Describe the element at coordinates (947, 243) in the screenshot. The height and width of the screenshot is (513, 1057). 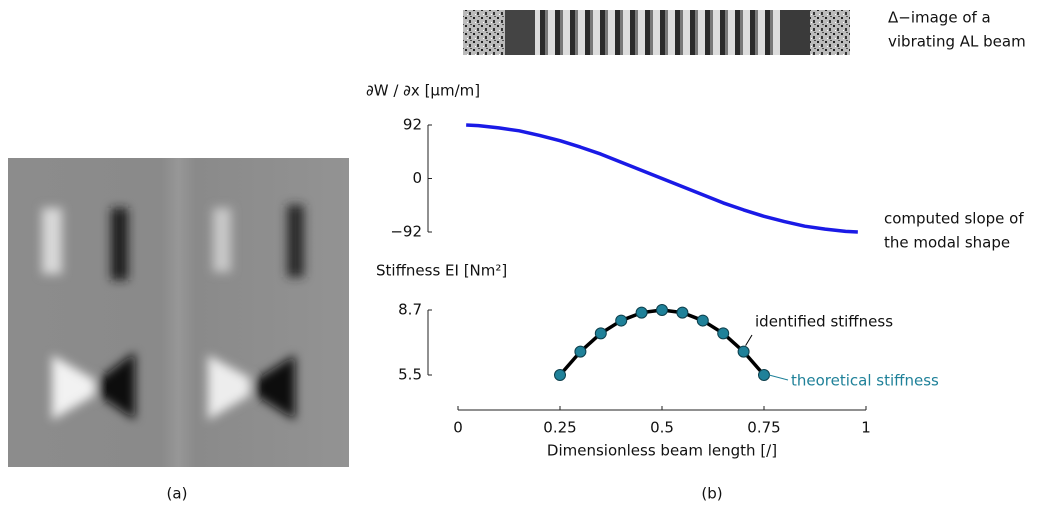
I see `annotation: the modal shape` at that location.